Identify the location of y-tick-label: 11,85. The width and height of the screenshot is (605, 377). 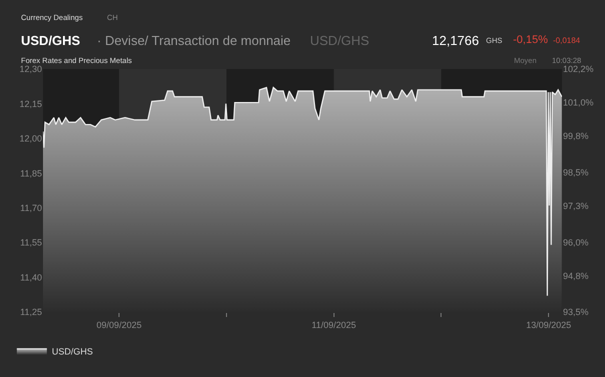
(31, 173).